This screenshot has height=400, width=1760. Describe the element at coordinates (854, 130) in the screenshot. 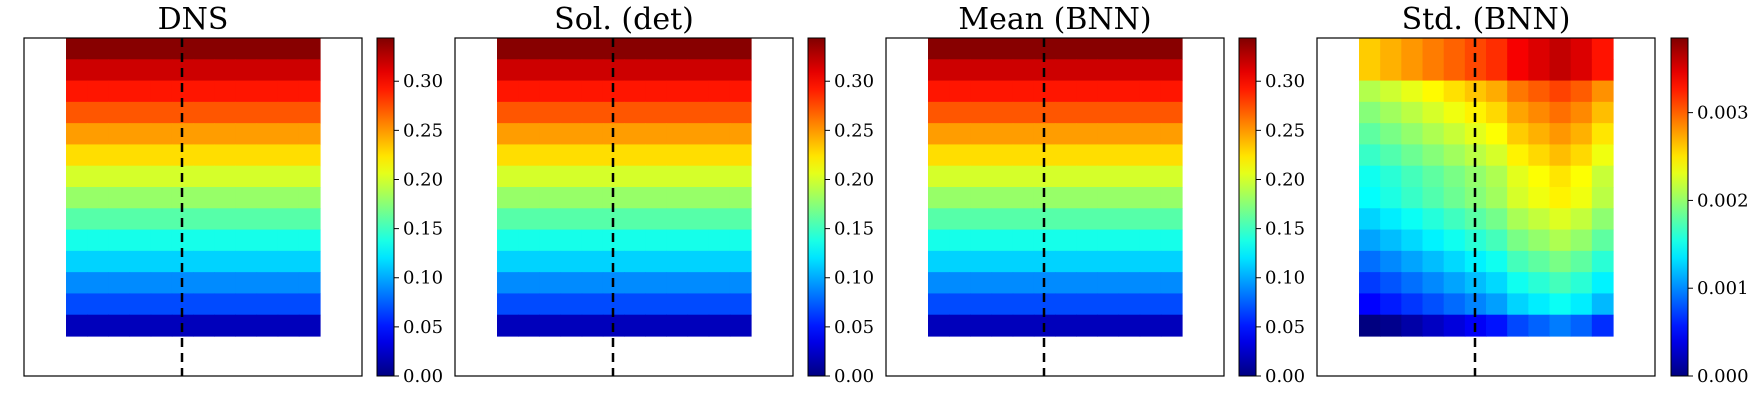

I see `colorbar-tick-label: 0.25` at that location.